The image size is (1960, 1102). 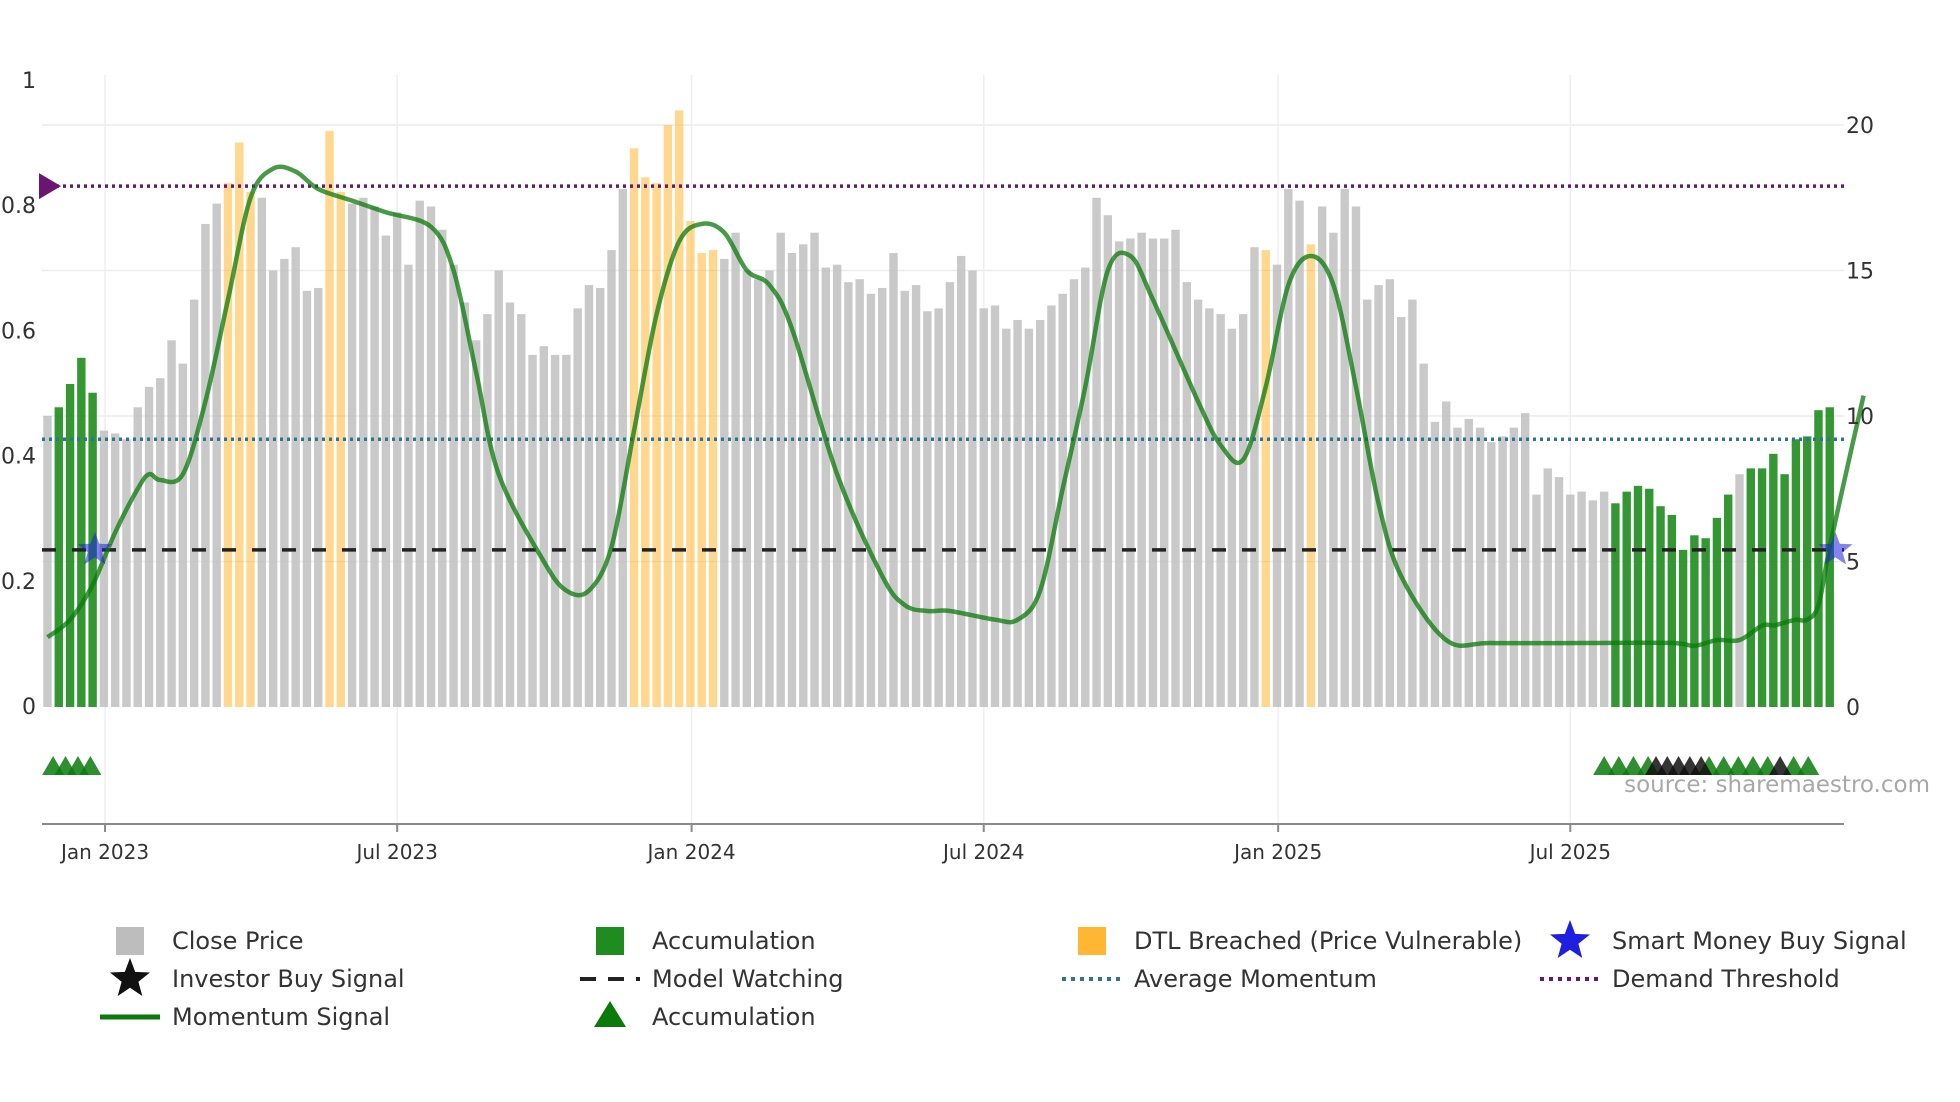 I want to click on x-tick-label: Jan 2023, so click(x=104, y=852).